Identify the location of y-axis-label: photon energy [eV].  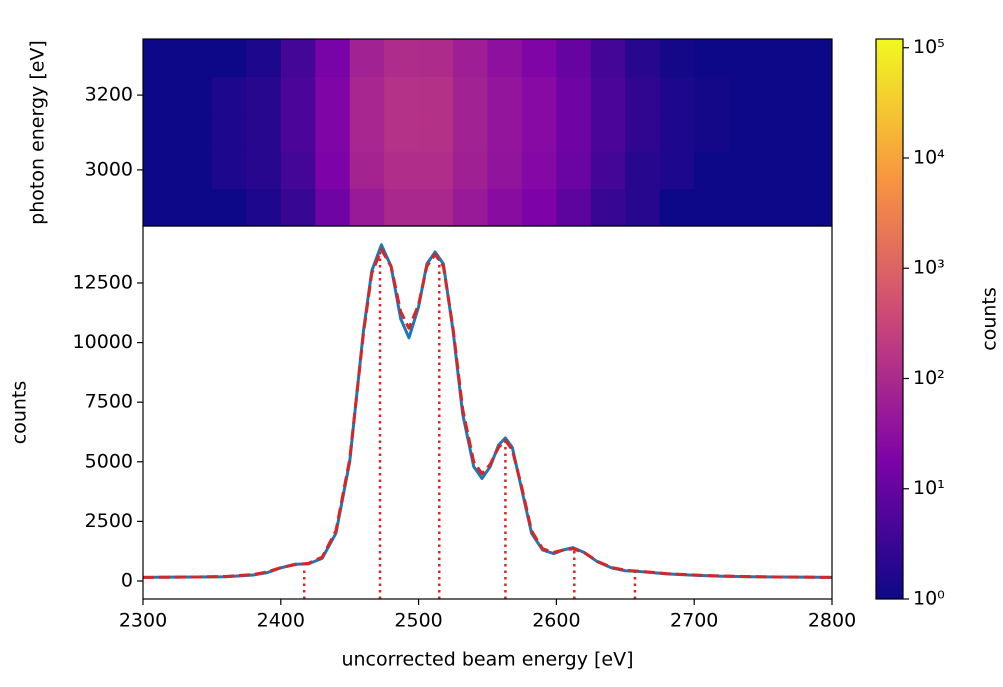
(38, 132).